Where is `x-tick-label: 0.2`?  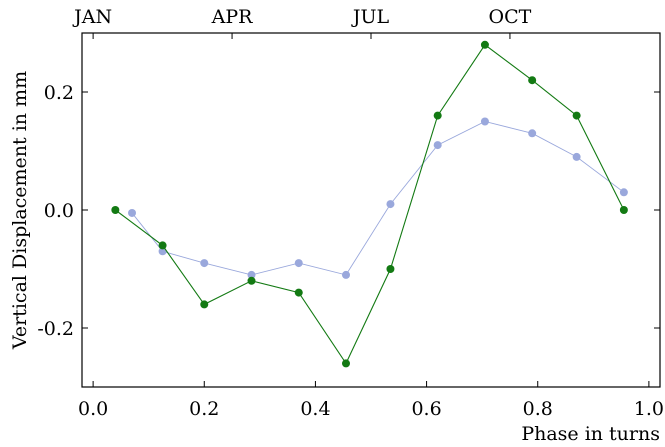 x-tick-label: 0.2 is located at coordinates (204, 409).